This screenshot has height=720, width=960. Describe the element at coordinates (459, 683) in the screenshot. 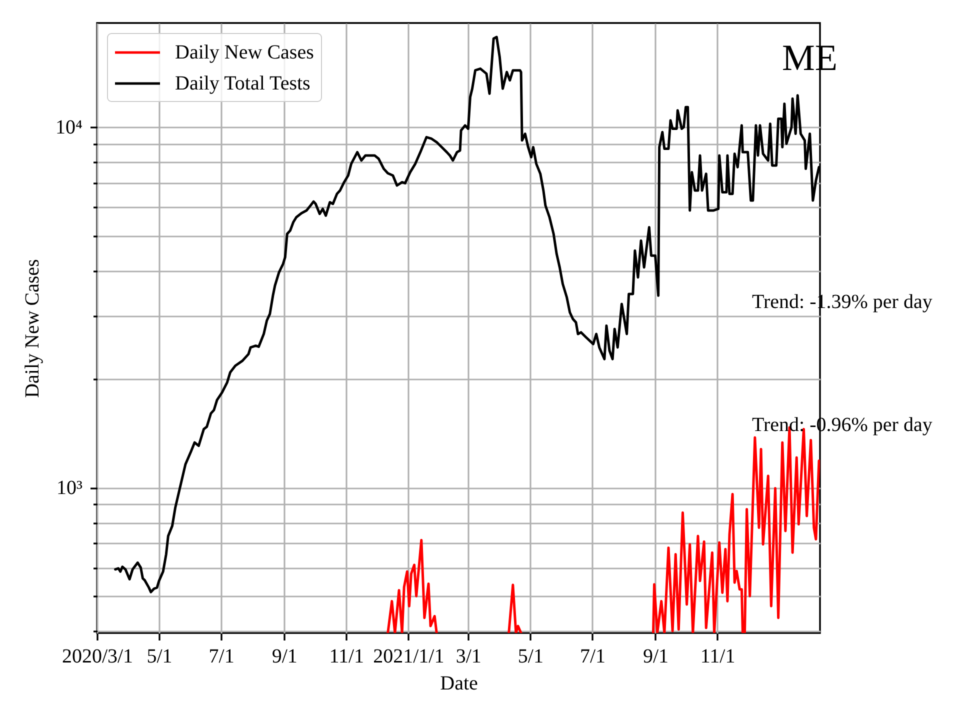

I see `x-axis-title: Date` at that location.